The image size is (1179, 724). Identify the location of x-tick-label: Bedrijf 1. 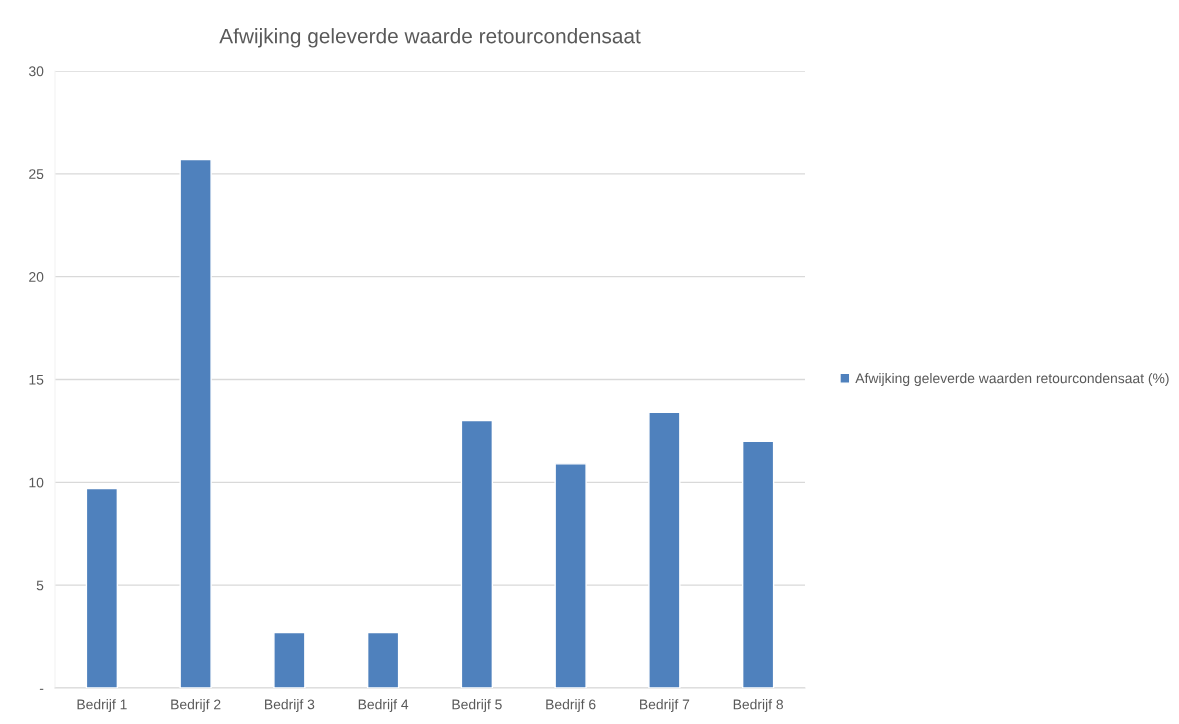
(102, 706).